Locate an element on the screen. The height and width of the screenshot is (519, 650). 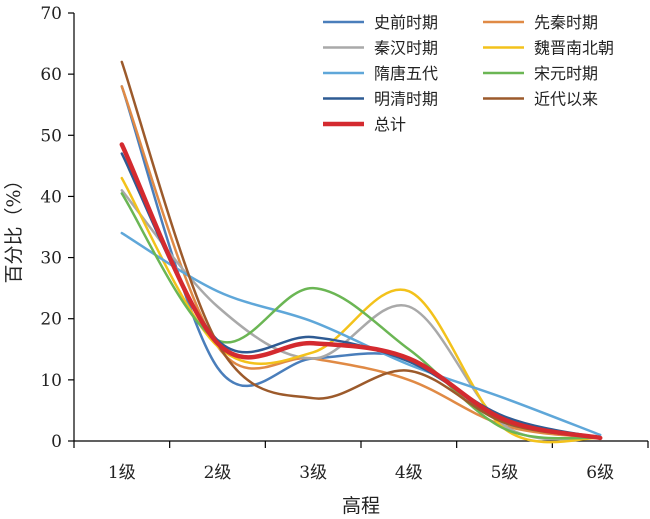
legend-label: 史前时期 is located at coordinates (406, 22).